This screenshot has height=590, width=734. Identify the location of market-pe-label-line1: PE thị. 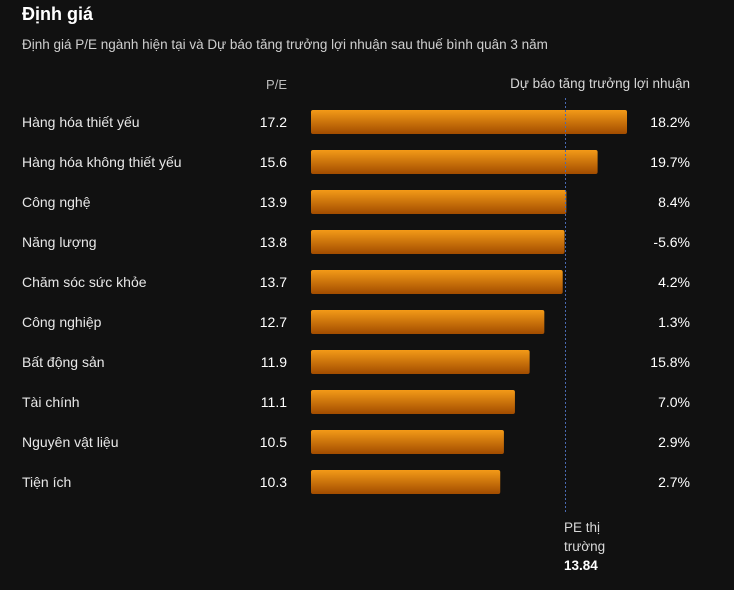
(582, 527).